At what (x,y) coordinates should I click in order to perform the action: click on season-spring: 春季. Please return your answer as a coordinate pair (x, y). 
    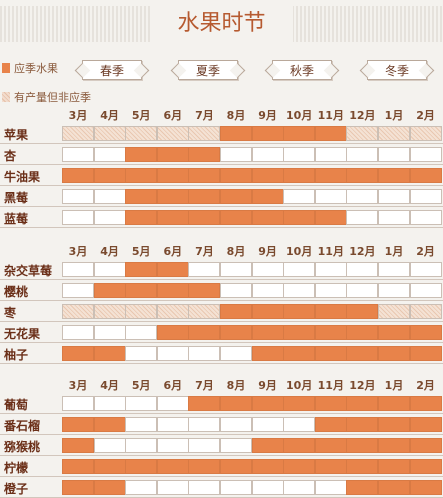
    Looking at the image, I should click on (112, 70).